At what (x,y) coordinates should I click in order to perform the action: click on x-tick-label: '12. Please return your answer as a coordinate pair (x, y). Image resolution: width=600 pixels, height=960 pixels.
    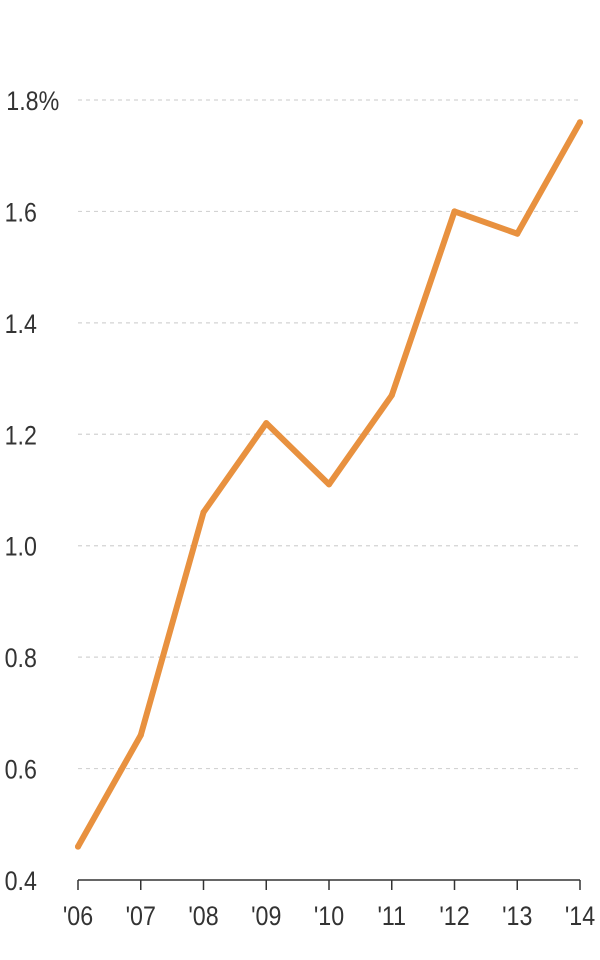
    Looking at the image, I should click on (454, 916).